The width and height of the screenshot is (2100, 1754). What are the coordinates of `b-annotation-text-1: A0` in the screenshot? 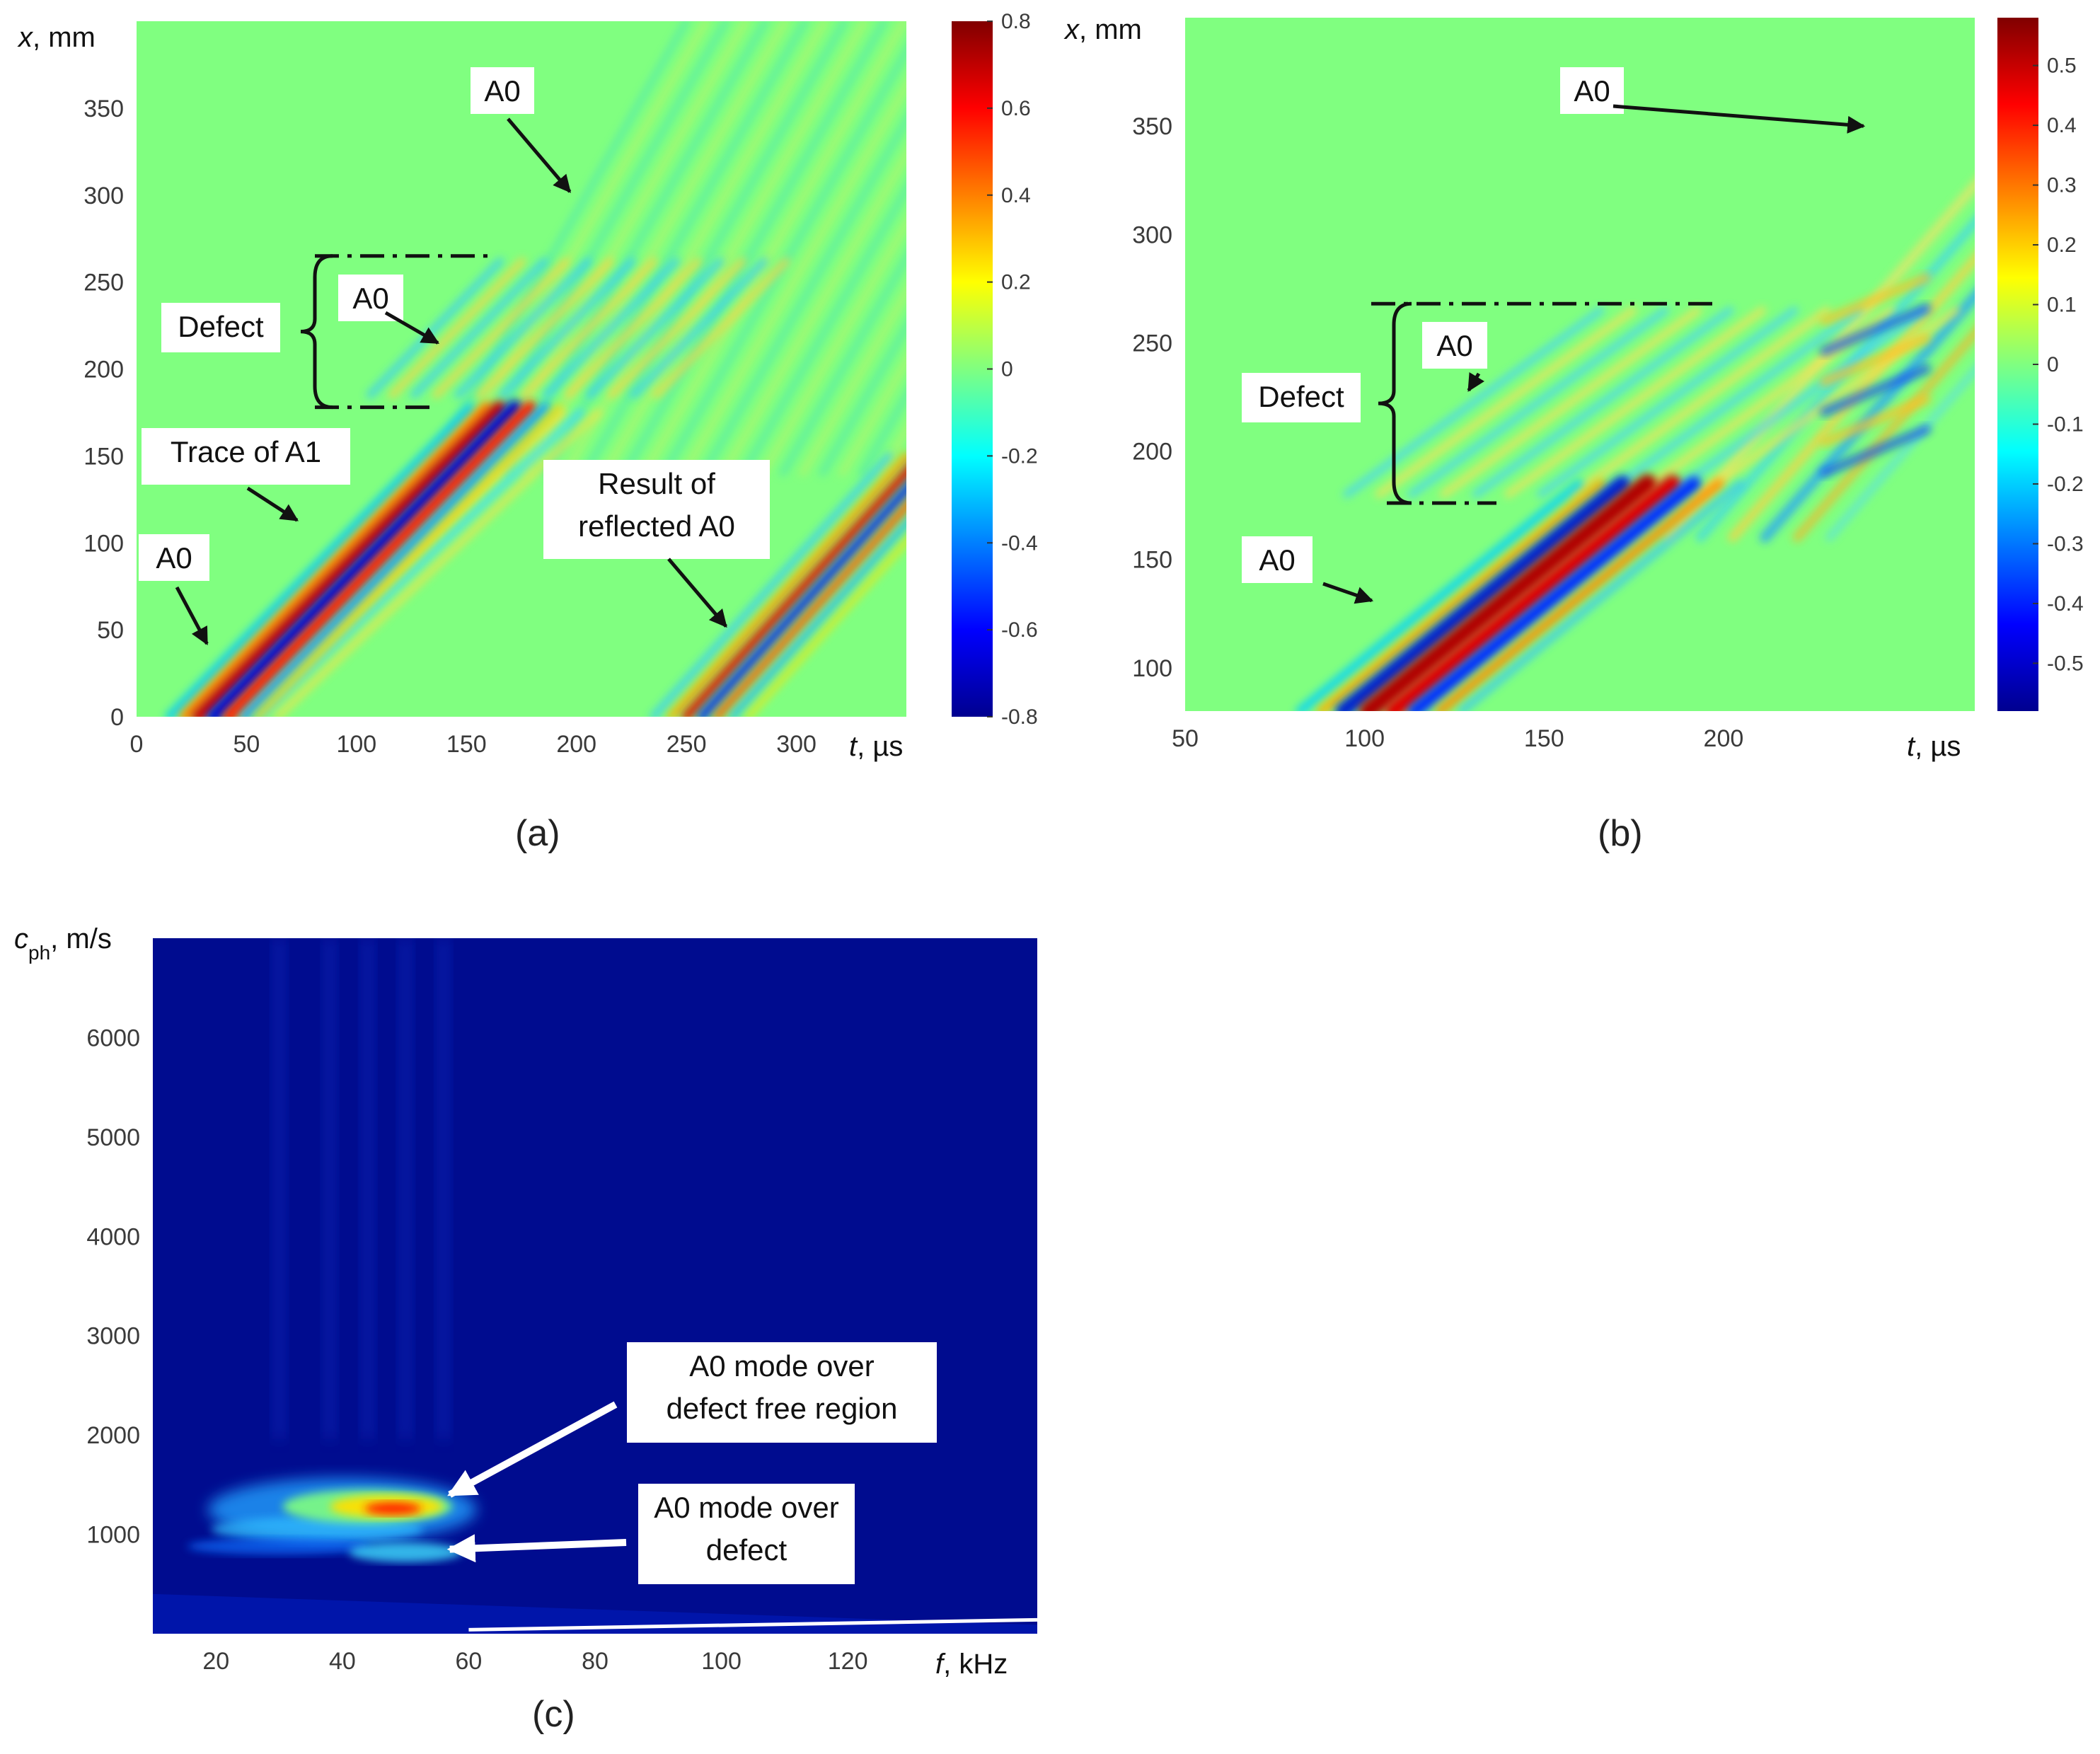 It's located at (1454, 345).